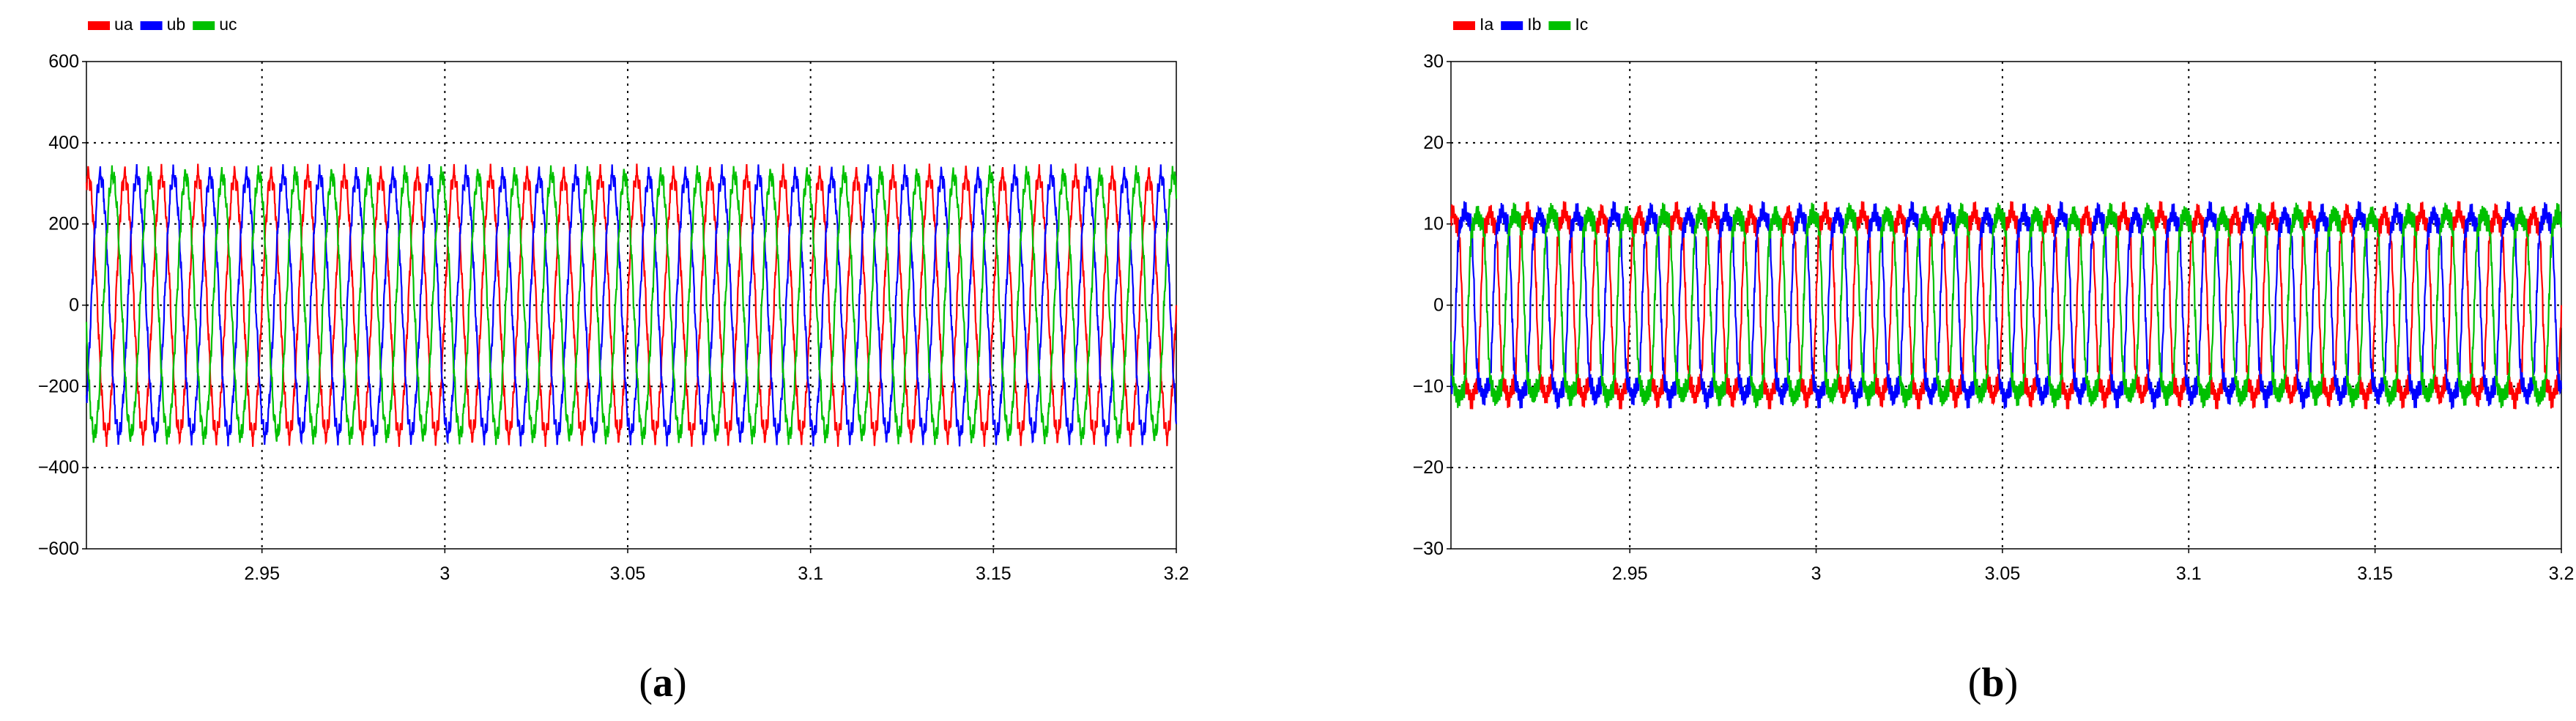 This screenshot has height=721, width=2576. Describe the element at coordinates (228, 24) in the screenshot. I see `legend-label-uc: uc` at that location.